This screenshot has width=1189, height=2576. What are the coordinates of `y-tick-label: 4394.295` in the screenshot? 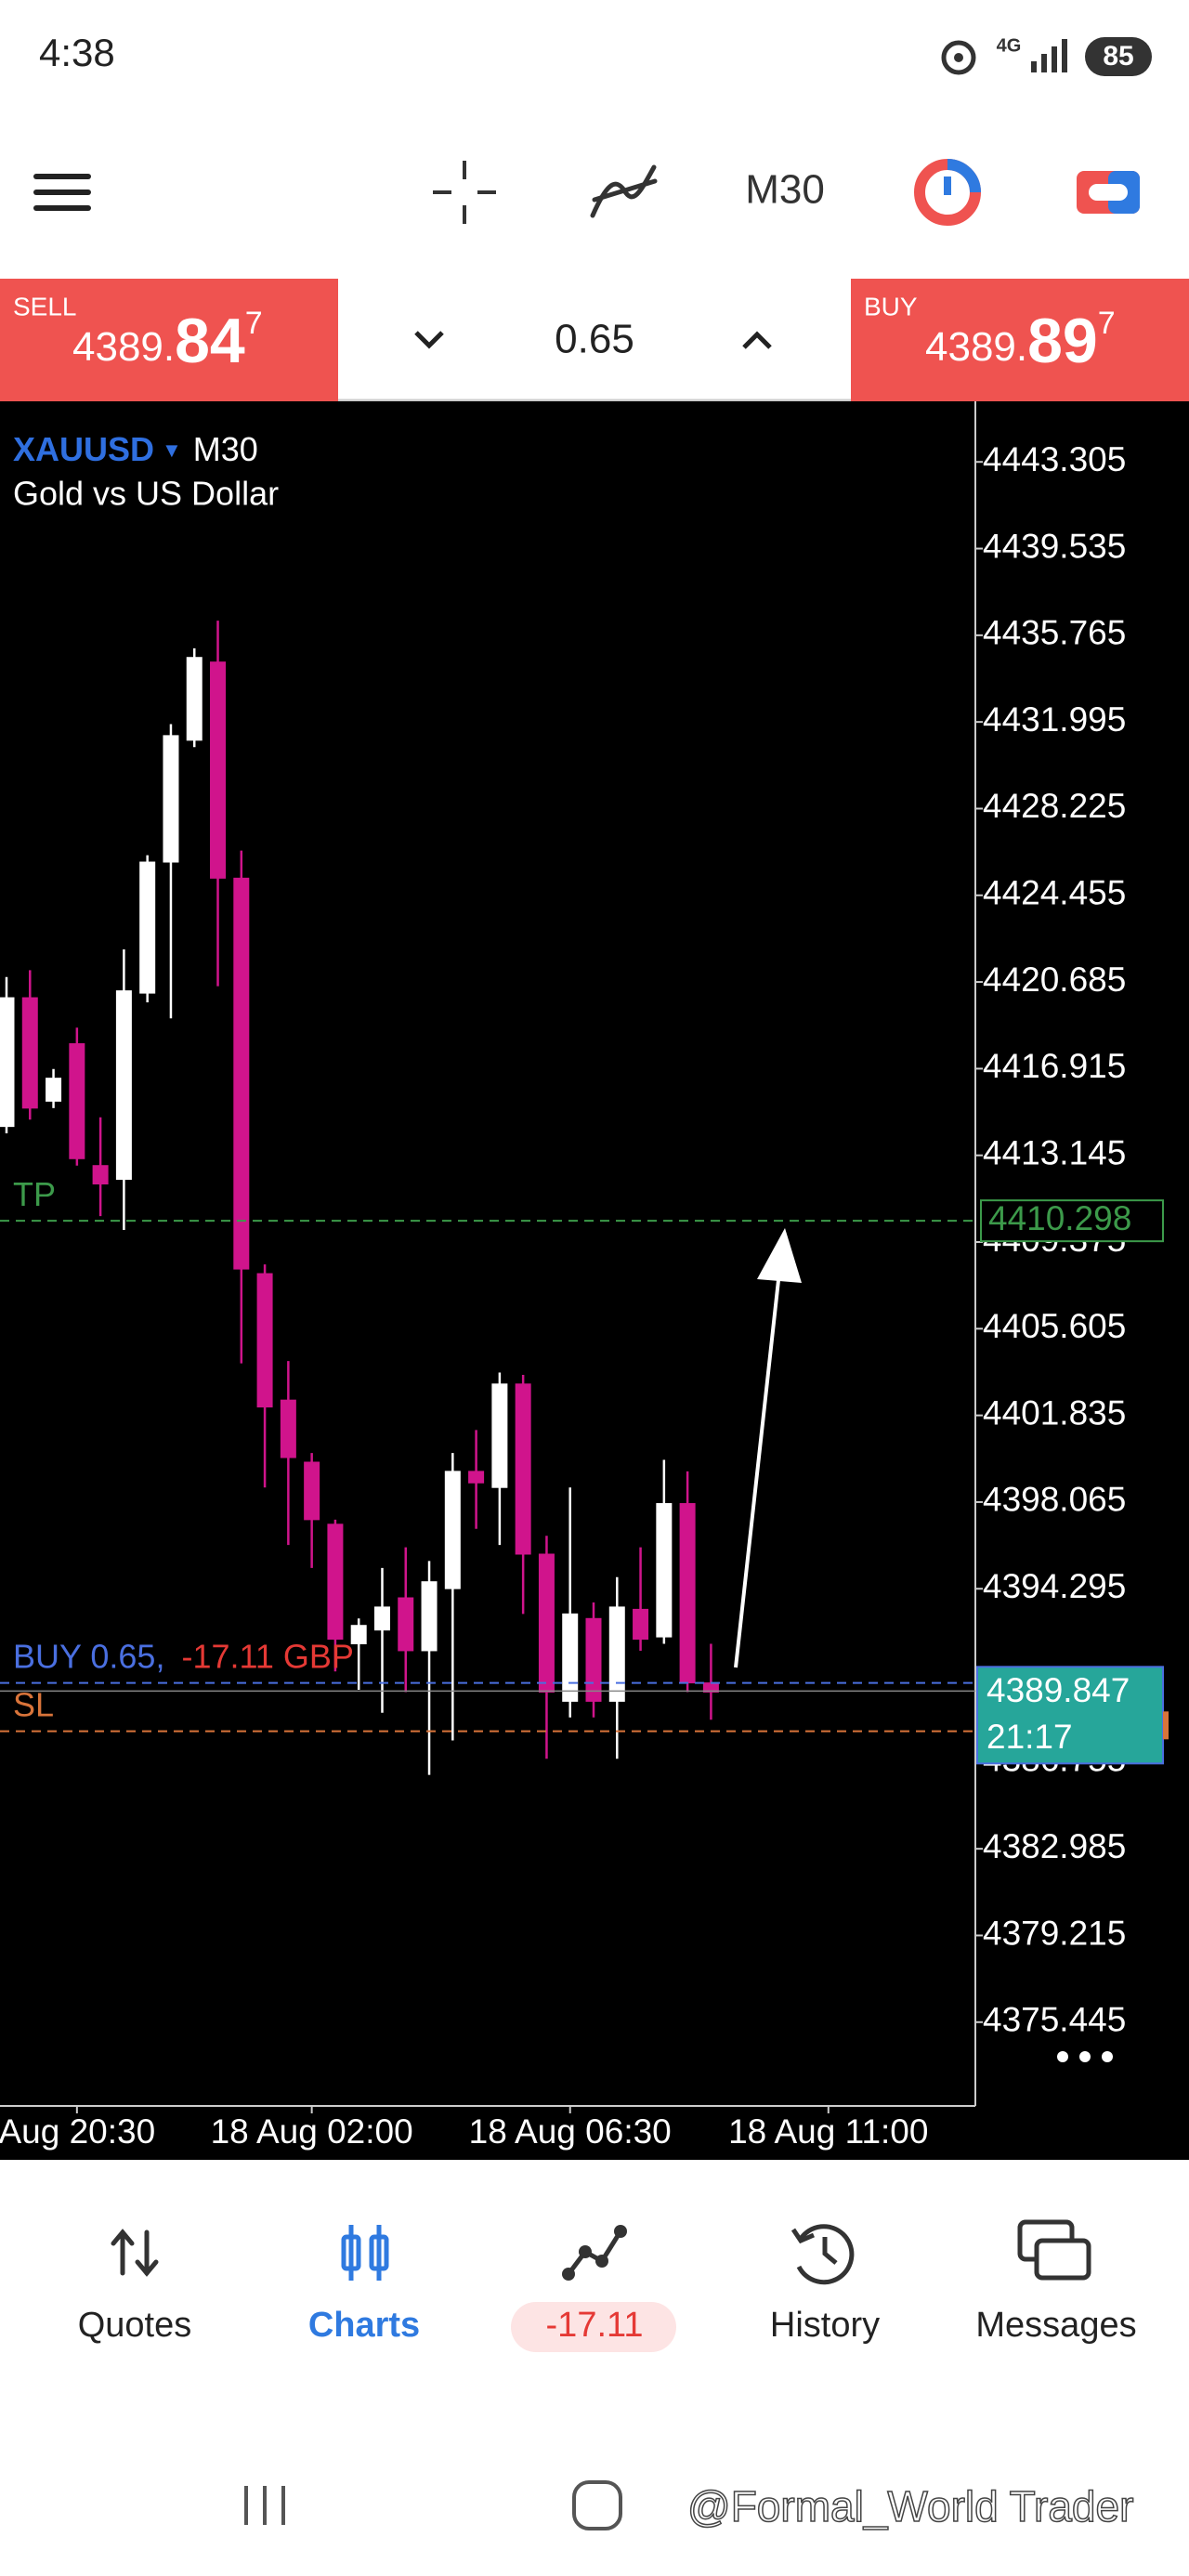 It's located at (1054, 1586).